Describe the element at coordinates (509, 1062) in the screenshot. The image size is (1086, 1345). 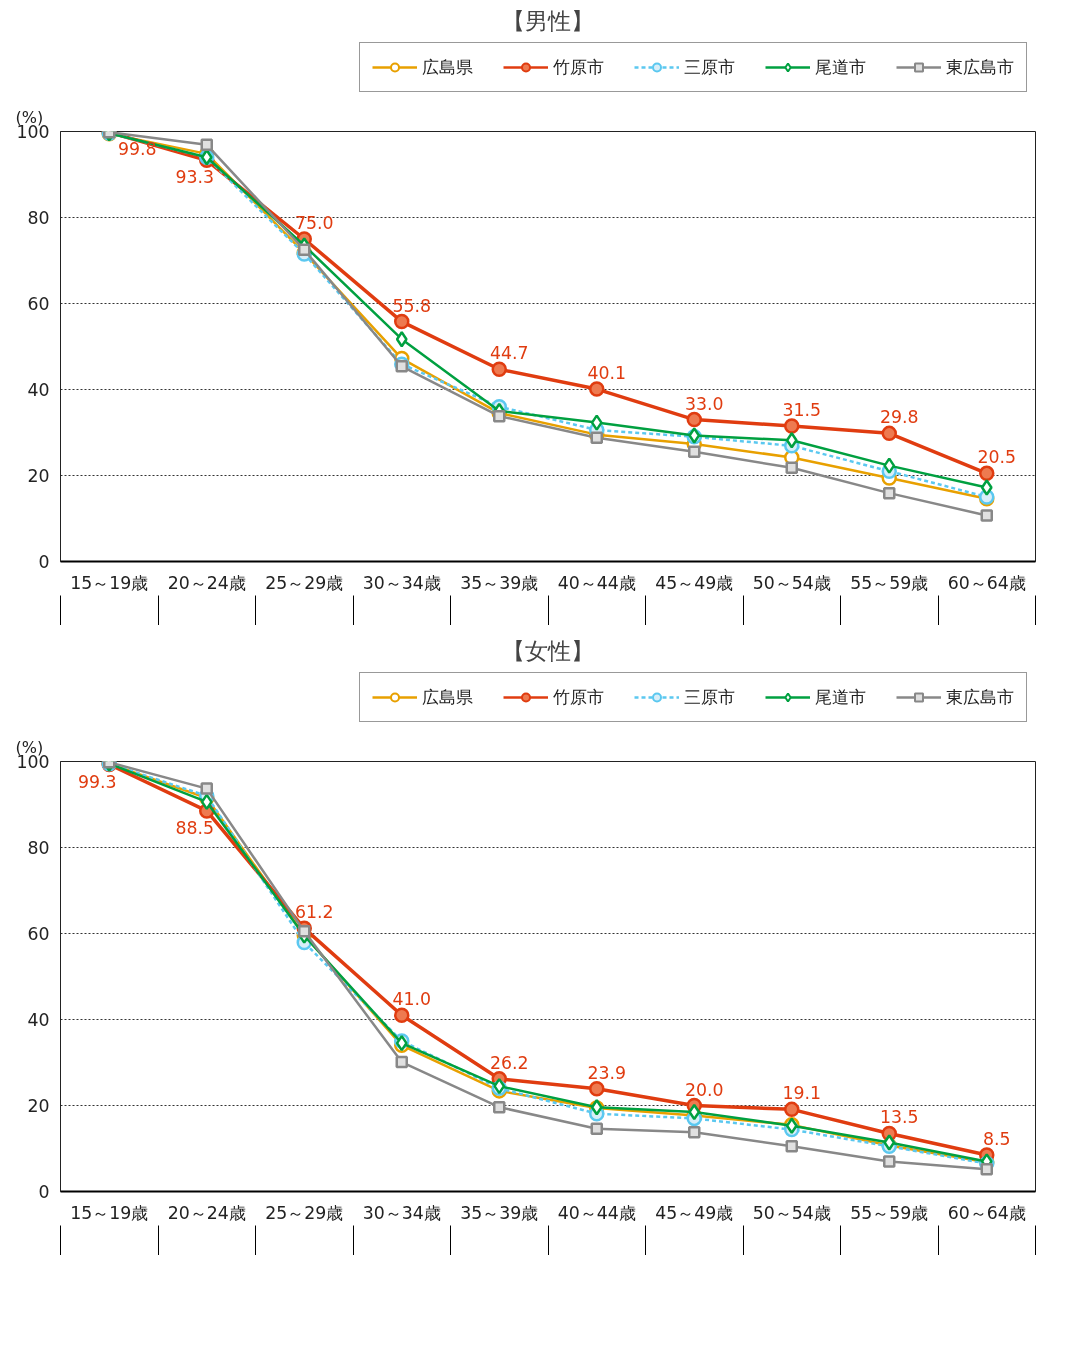
I see `data-label: 26.2` at that location.